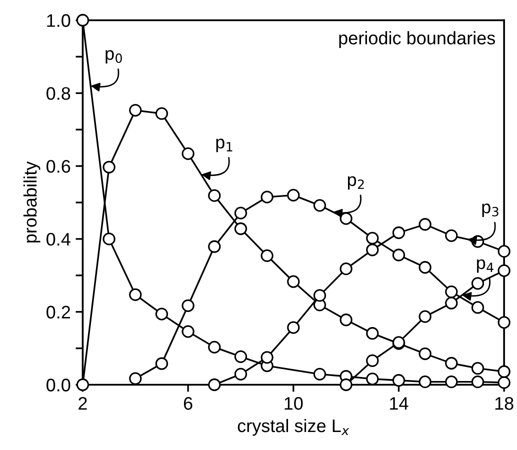 This screenshot has width=517, height=450. What do you see at coordinates (58, 93) in the screenshot?
I see `y-tick-label: 0.8` at bounding box center [58, 93].